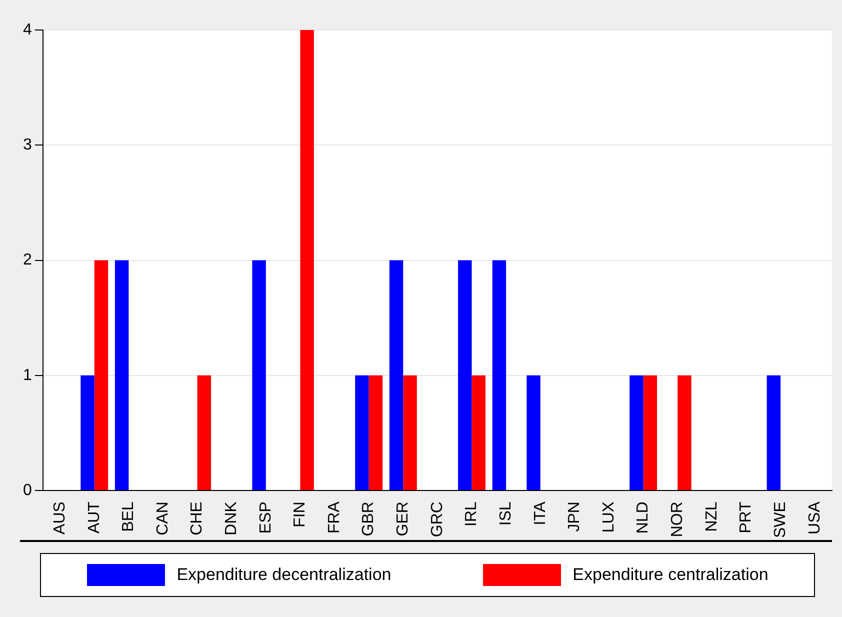 Image resolution: width=842 pixels, height=617 pixels. Describe the element at coordinates (505, 513) in the screenshot. I see `x-tick-label: ISL` at that location.